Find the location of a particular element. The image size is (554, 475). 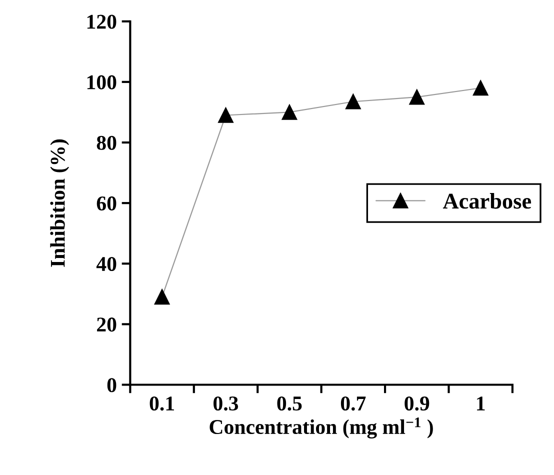

y-axis-title: Inhibition (%) is located at coordinates (60, 203).